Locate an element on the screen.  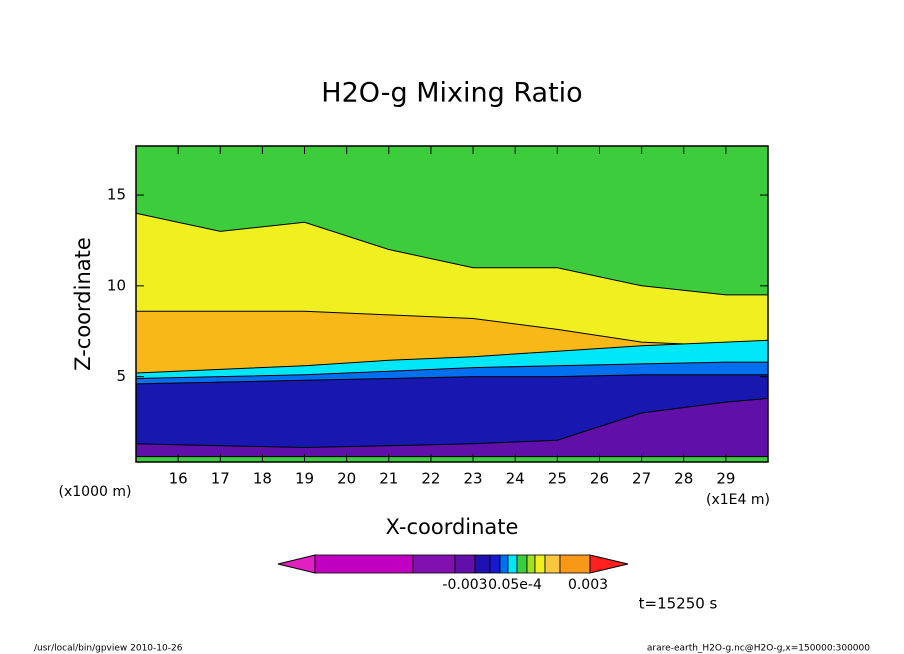
x-axis-label: X-coordinate is located at coordinates (452, 527).